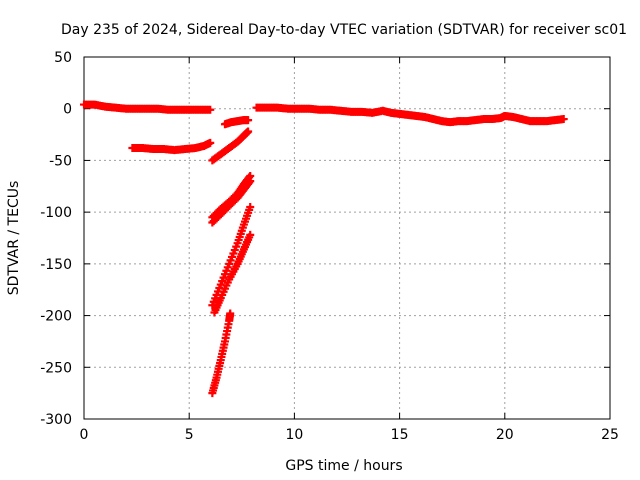  What do you see at coordinates (14, 238) in the screenshot?
I see `y-axis-label: SDTVAR / TECUs` at bounding box center [14, 238].